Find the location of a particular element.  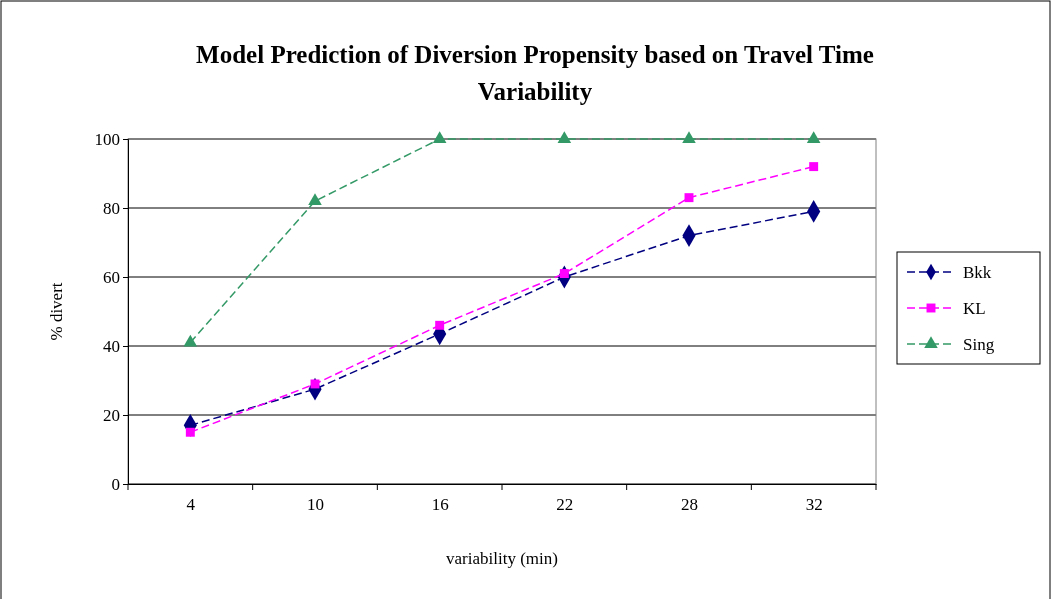

legend-label: KL is located at coordinates (974, 308).